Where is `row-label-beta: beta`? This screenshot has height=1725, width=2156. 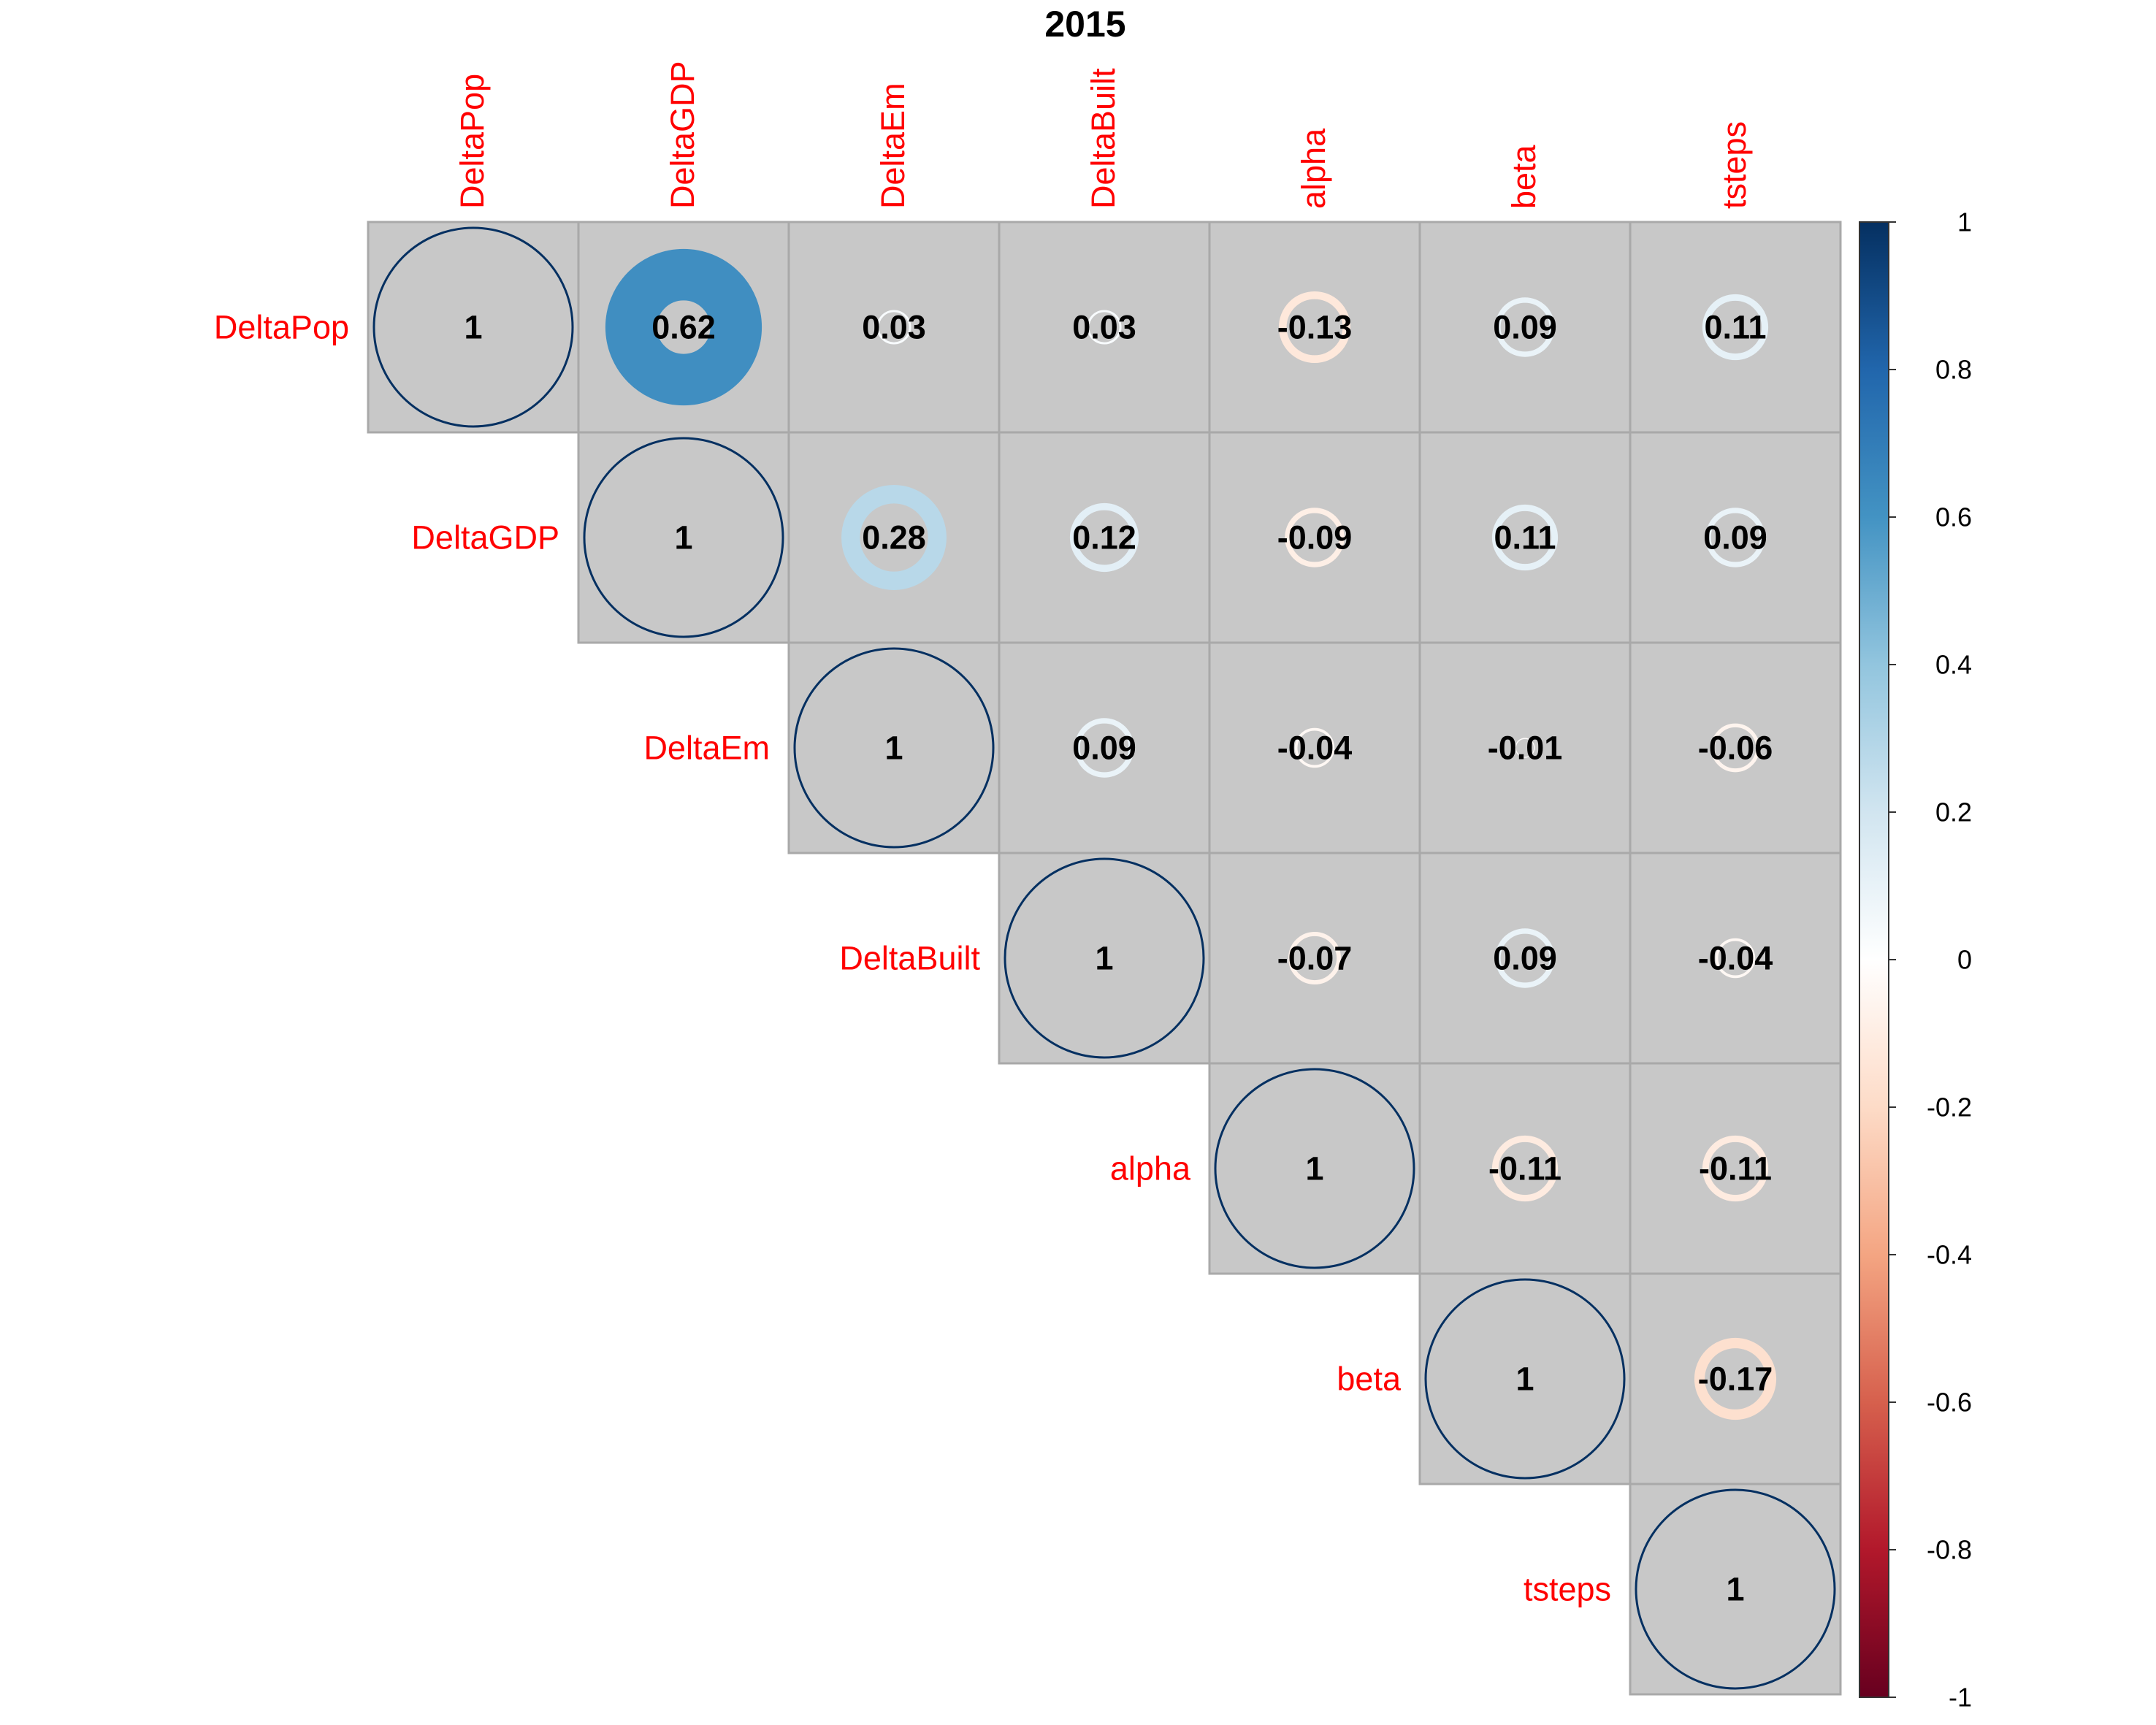
row-label-beta: beta is located at coordinates (1370, 1379).